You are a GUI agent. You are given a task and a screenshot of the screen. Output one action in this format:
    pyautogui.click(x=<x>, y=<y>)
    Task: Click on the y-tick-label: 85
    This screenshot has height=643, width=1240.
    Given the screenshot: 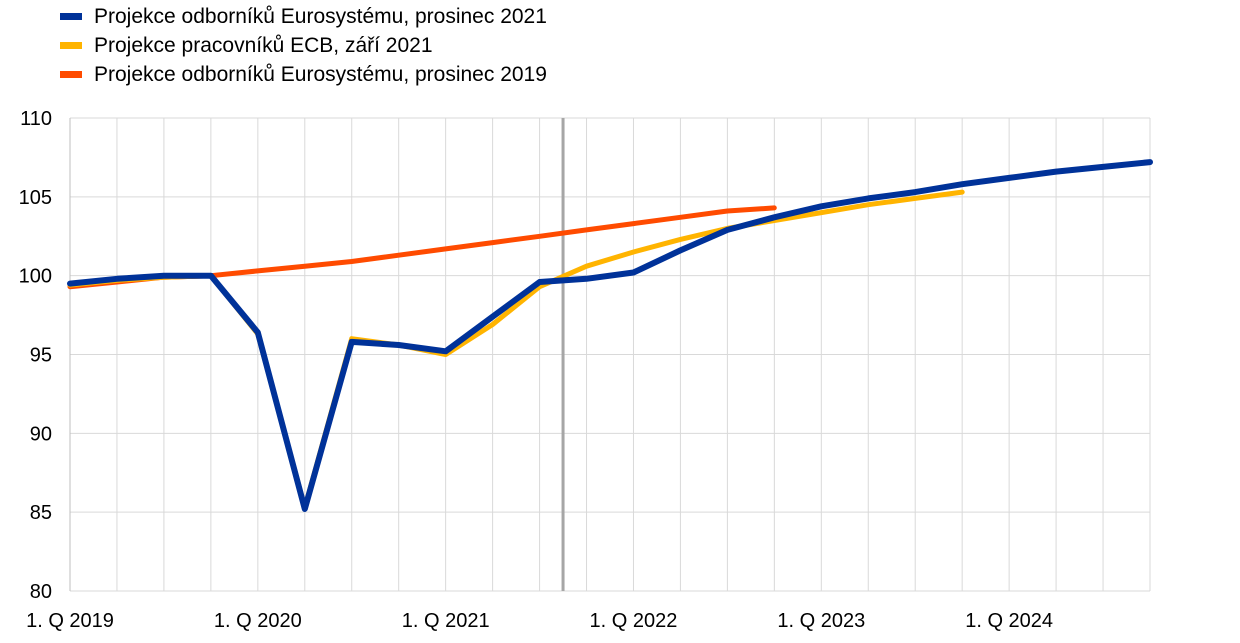 What is the action you would take?
    pyautogui.click(x=41, y=513)
    